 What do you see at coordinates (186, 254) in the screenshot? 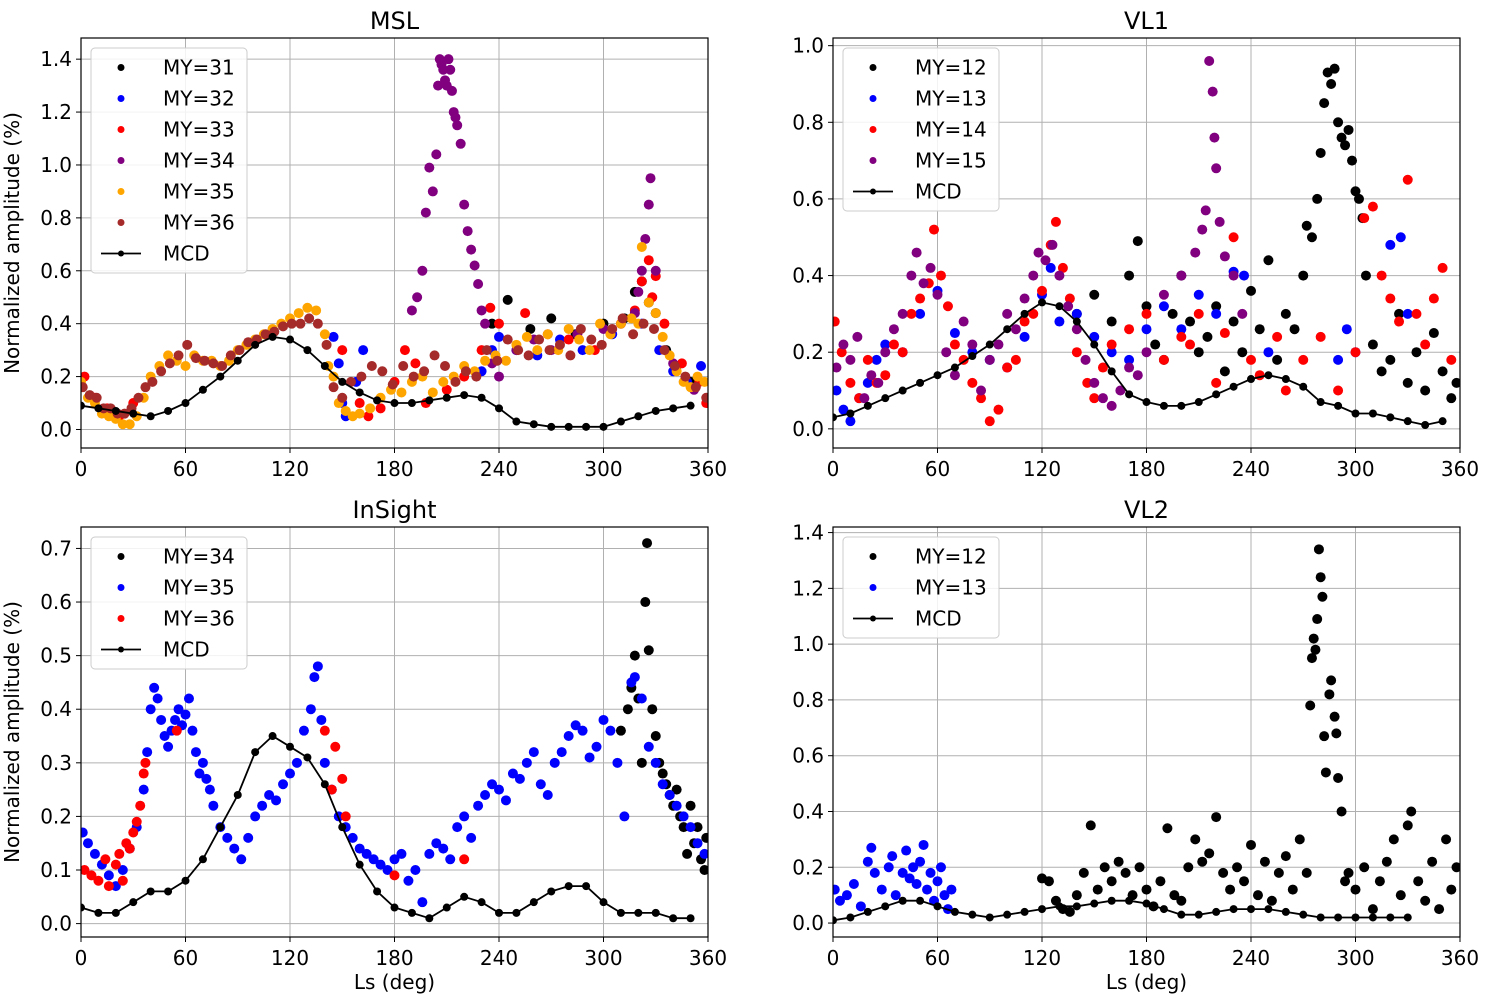
I see `legend-label: MCD` at bounding box center [186, 254].